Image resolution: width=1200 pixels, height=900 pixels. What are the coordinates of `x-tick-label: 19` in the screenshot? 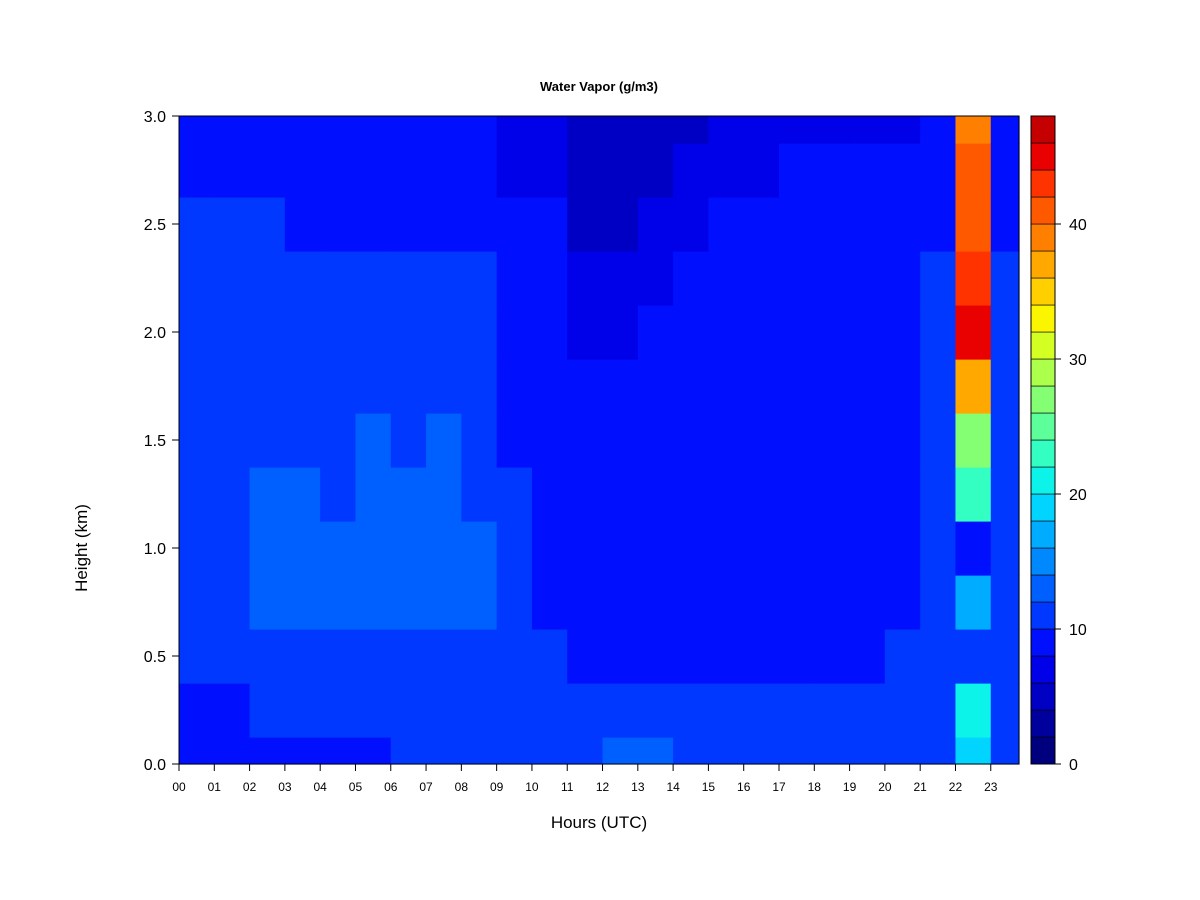 It's located at (850, 787).